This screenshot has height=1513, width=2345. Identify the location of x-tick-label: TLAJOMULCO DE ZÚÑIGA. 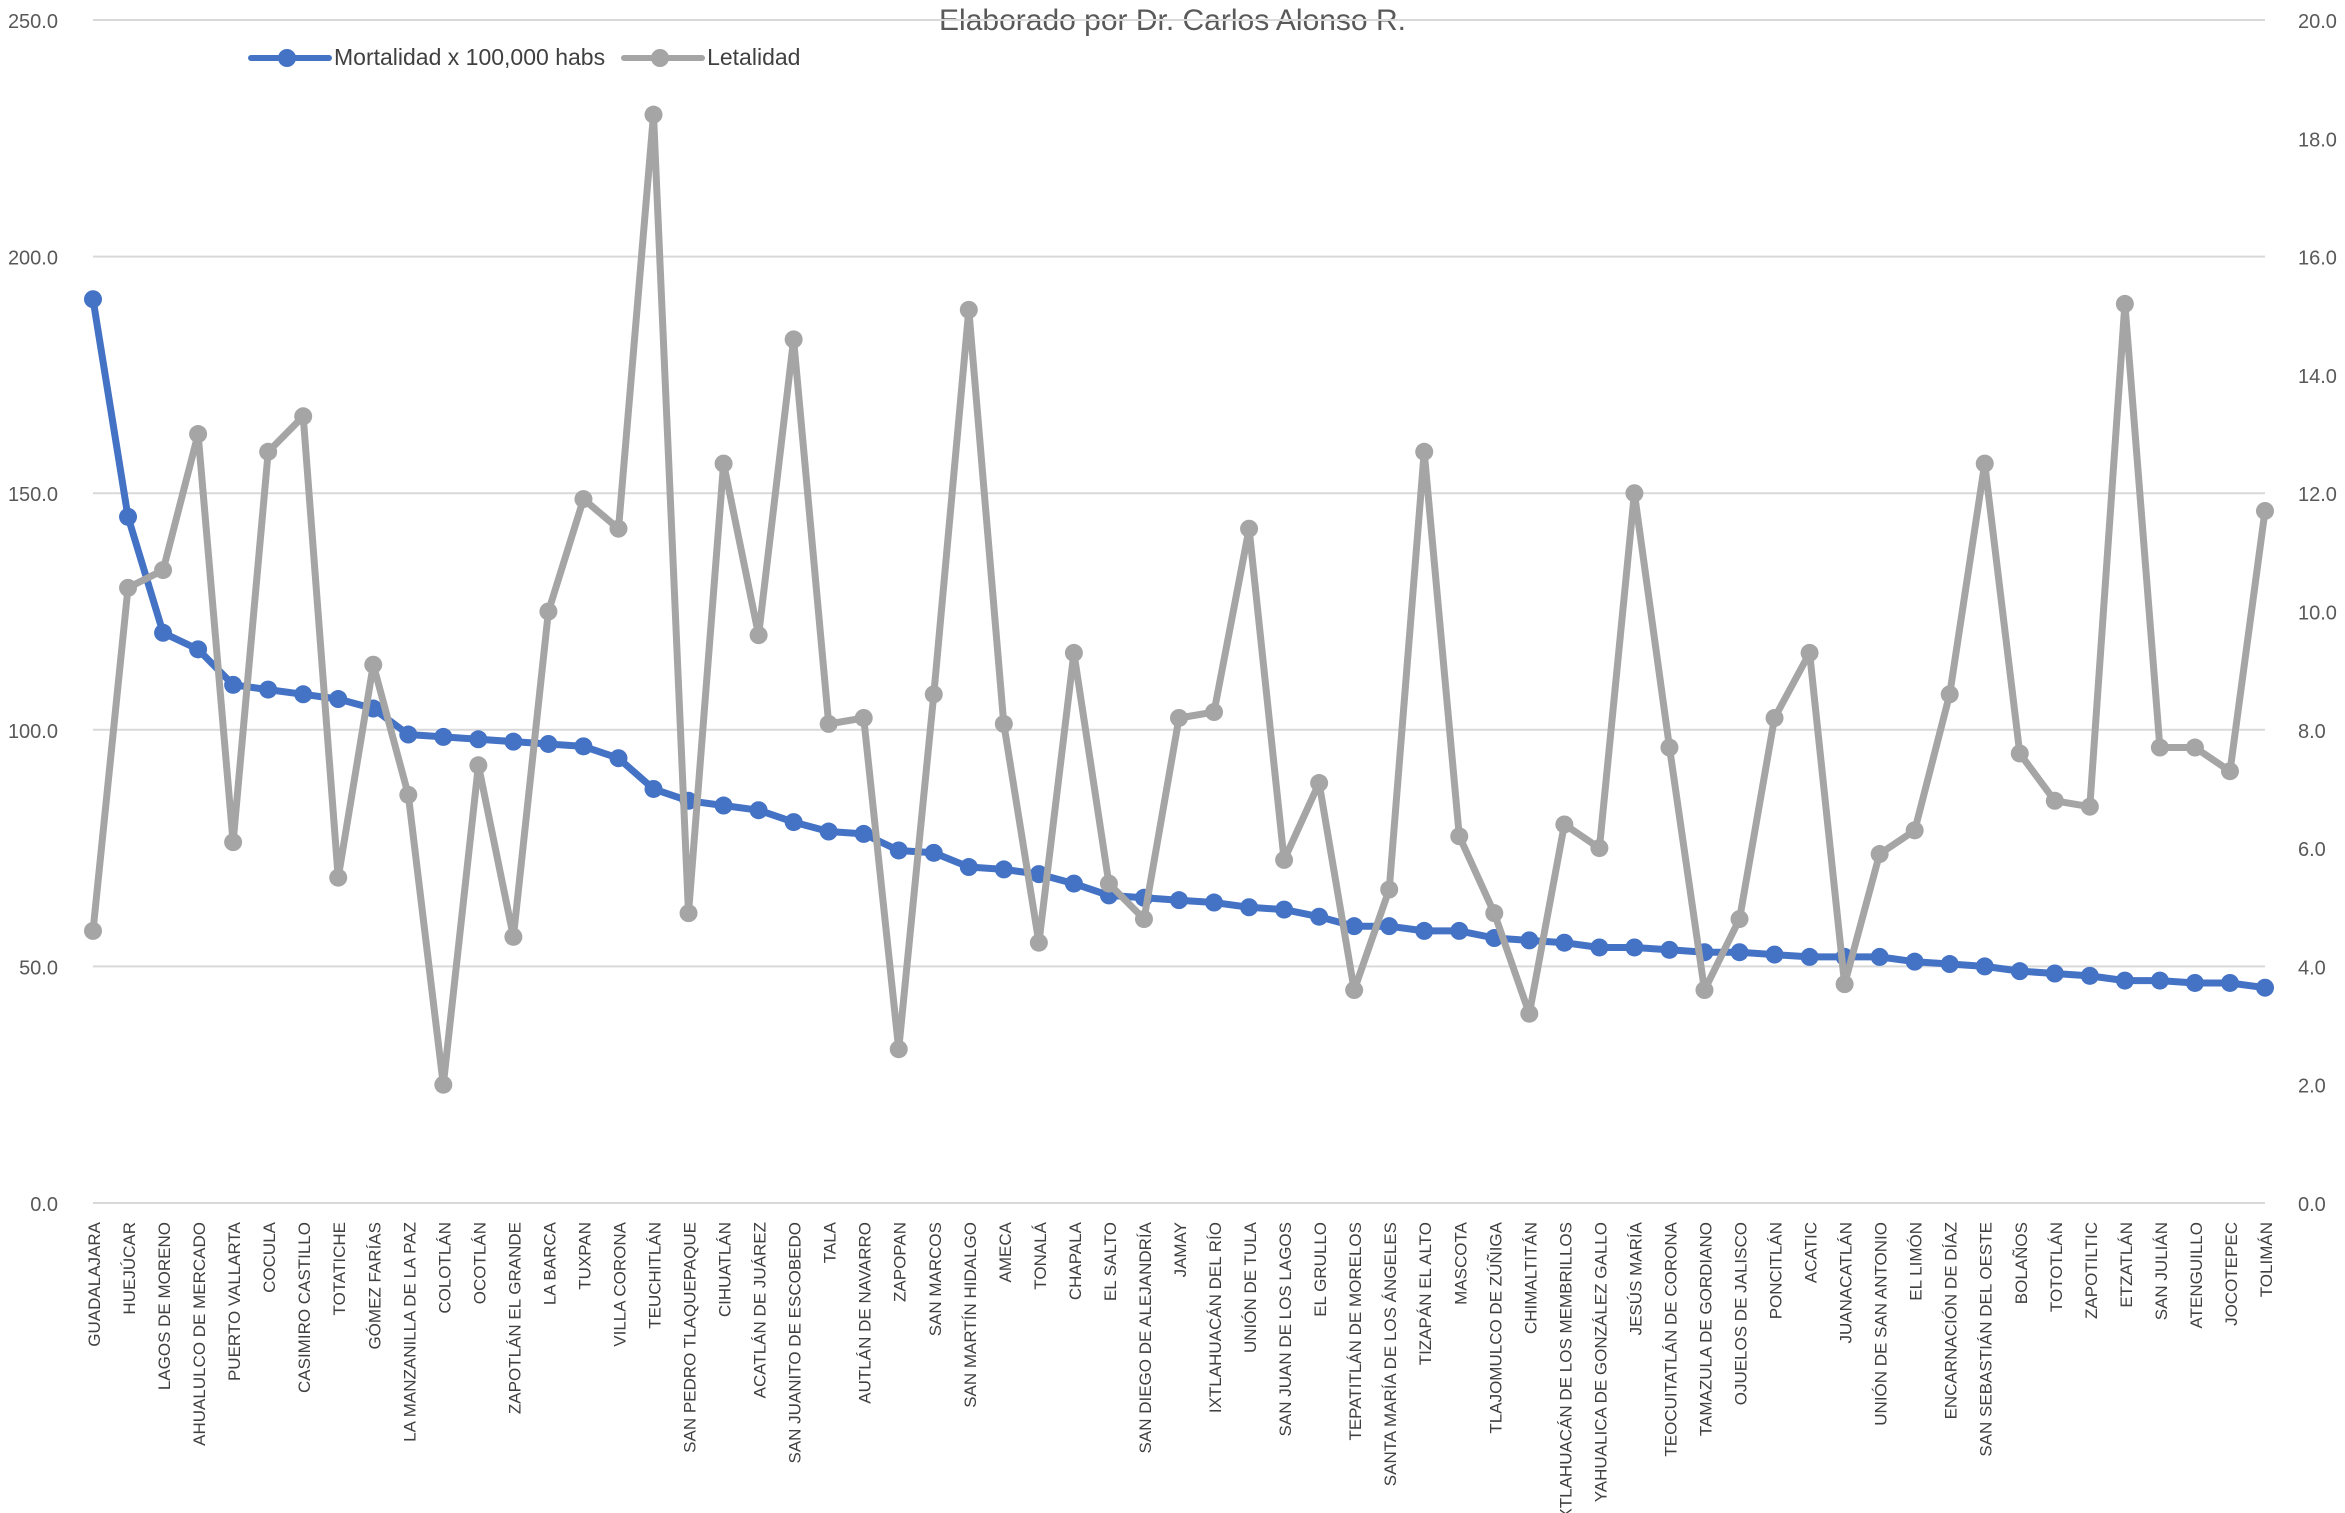
(1495, 1327).